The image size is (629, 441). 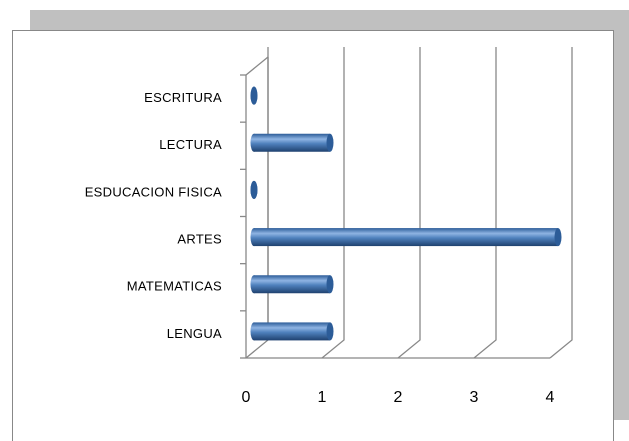 I want to click on y-tick-label: LENGUA, so click(x=194, y=333).